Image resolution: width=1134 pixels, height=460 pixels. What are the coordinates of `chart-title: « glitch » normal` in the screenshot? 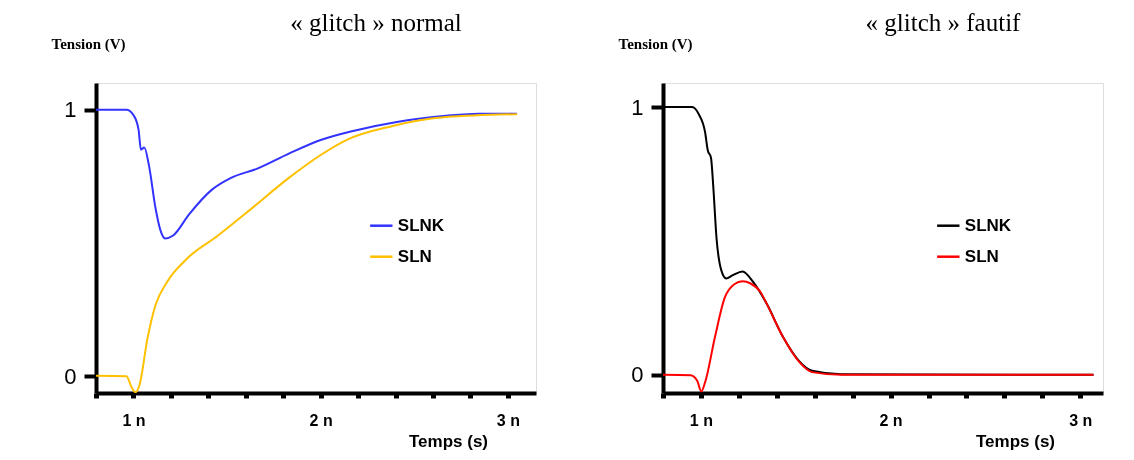 It's located at (376, 22).